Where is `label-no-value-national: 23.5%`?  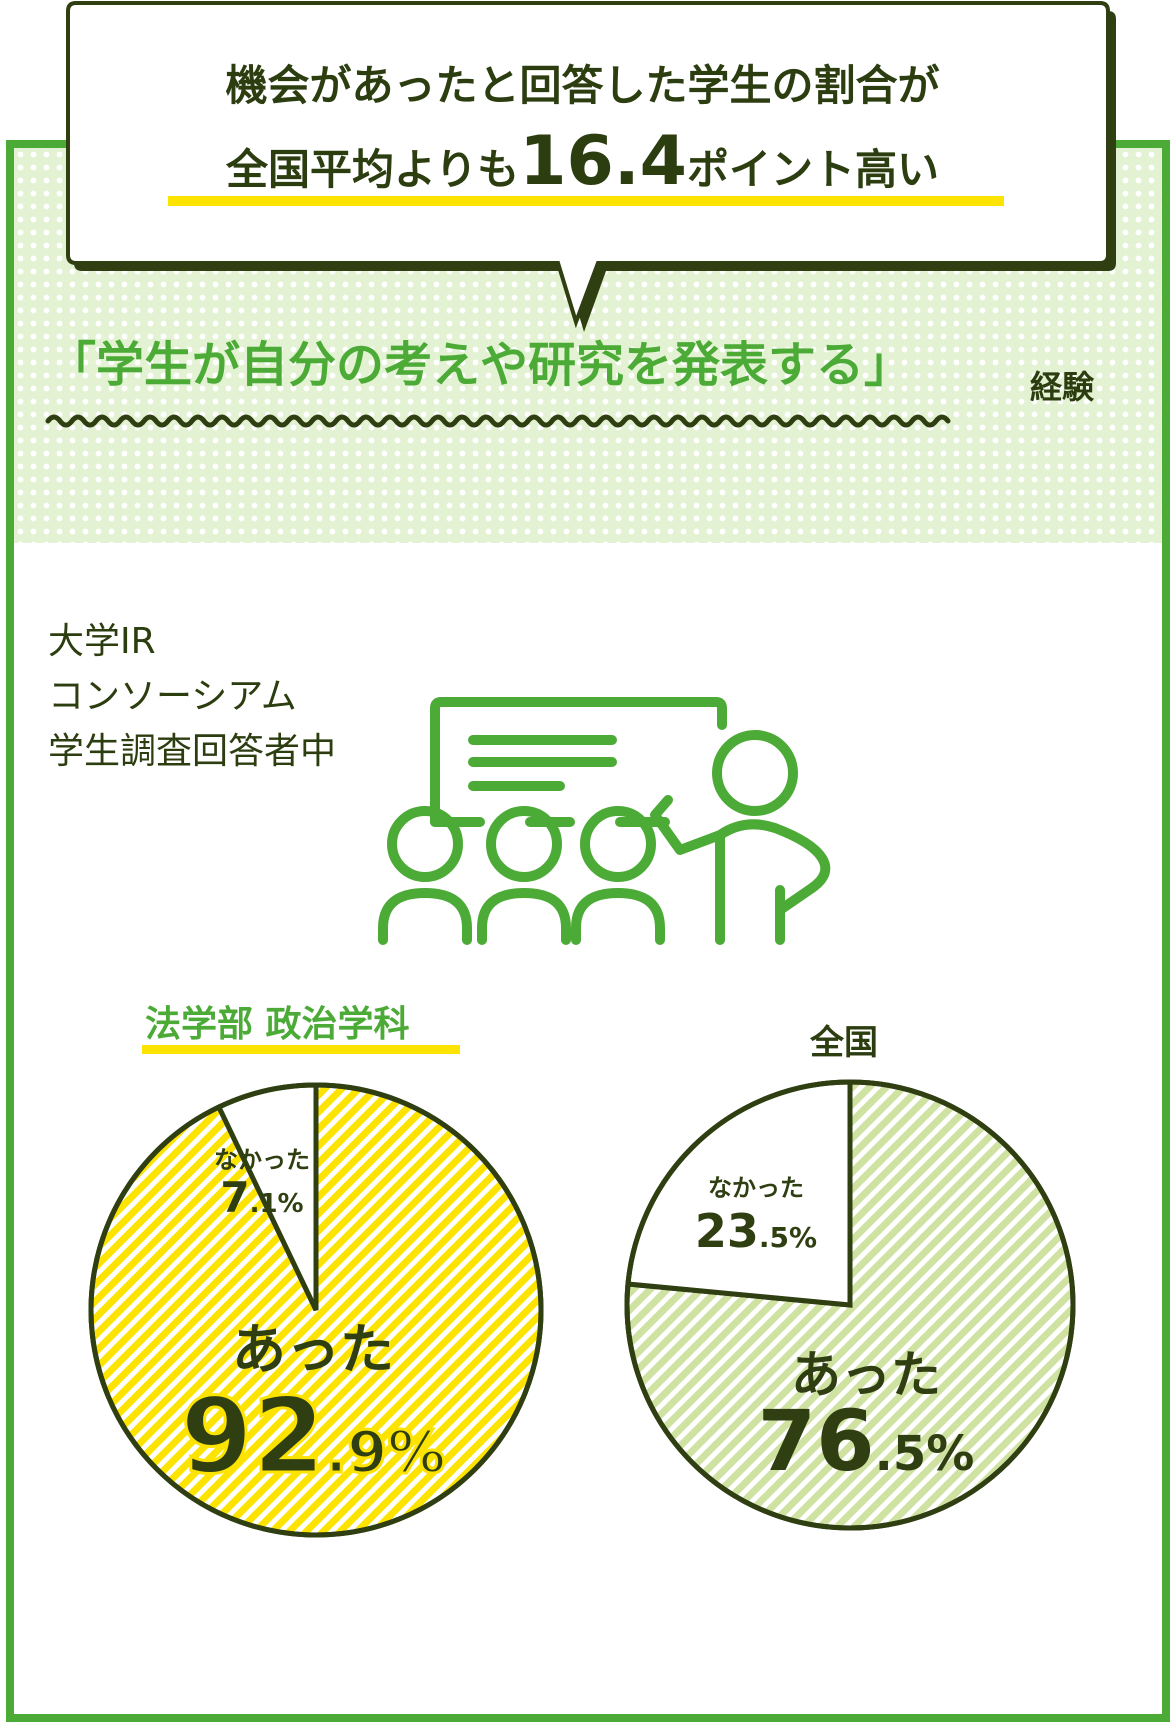 label-no-value-national: 23.5% is located at coordinates (756, 1231).